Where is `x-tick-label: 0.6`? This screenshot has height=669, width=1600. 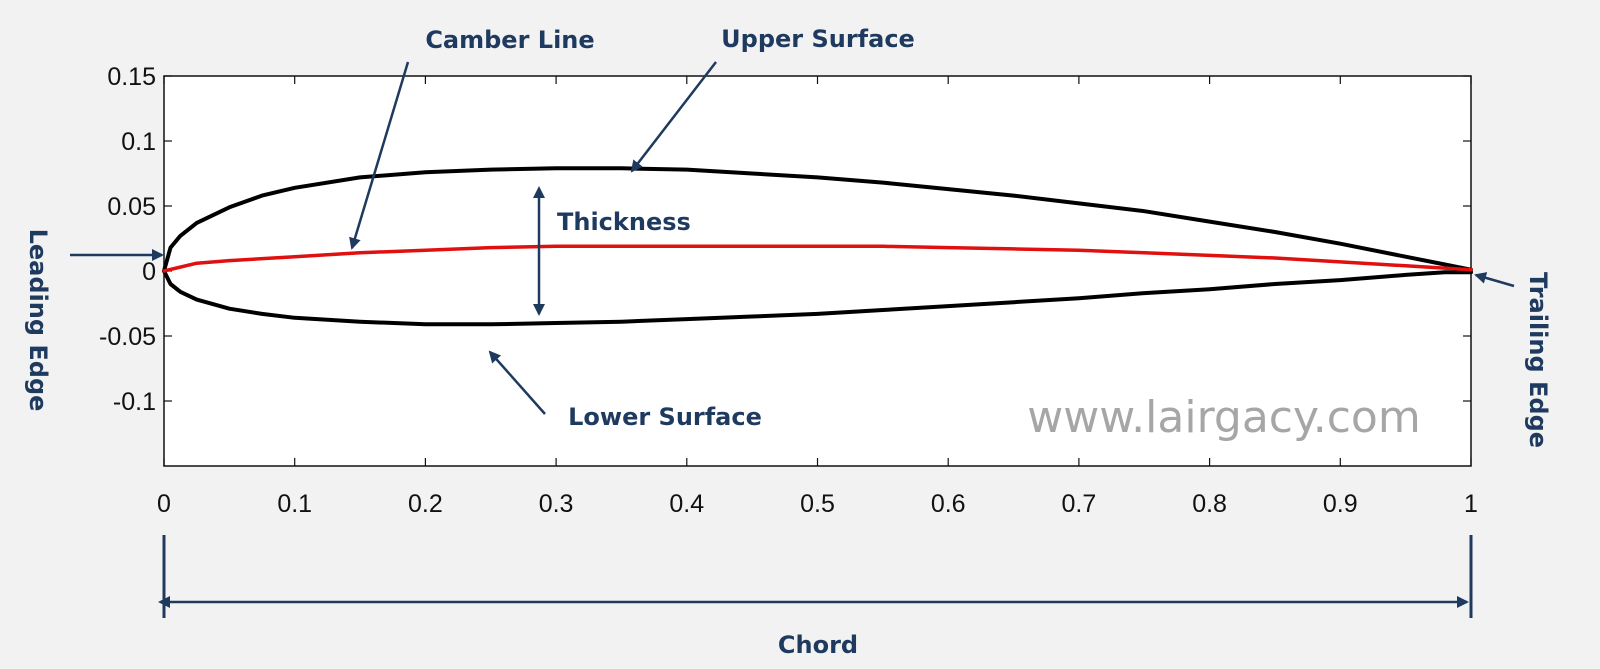
x-tick-label: 0.6 is located at coordinates (948, 504).